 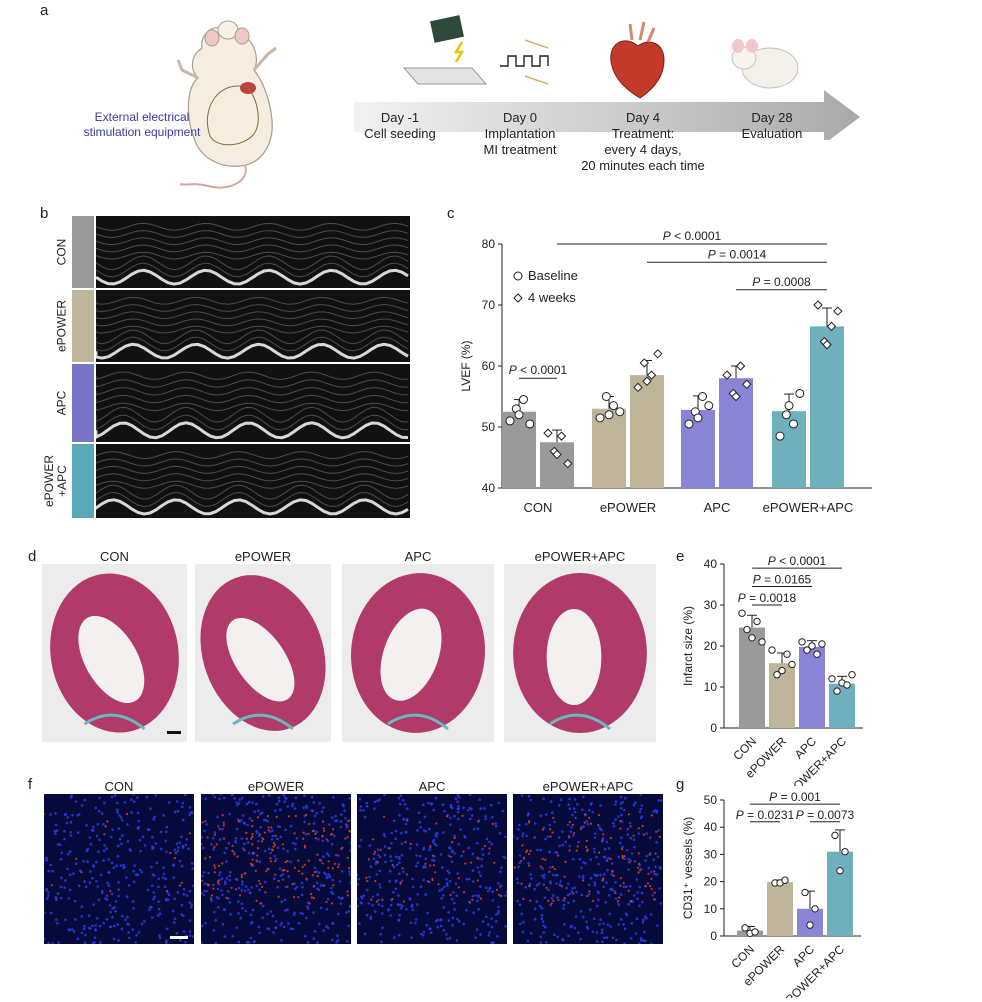 I want to click on x-tick-label: ePOWER+APC, so click(x=808, y=507).